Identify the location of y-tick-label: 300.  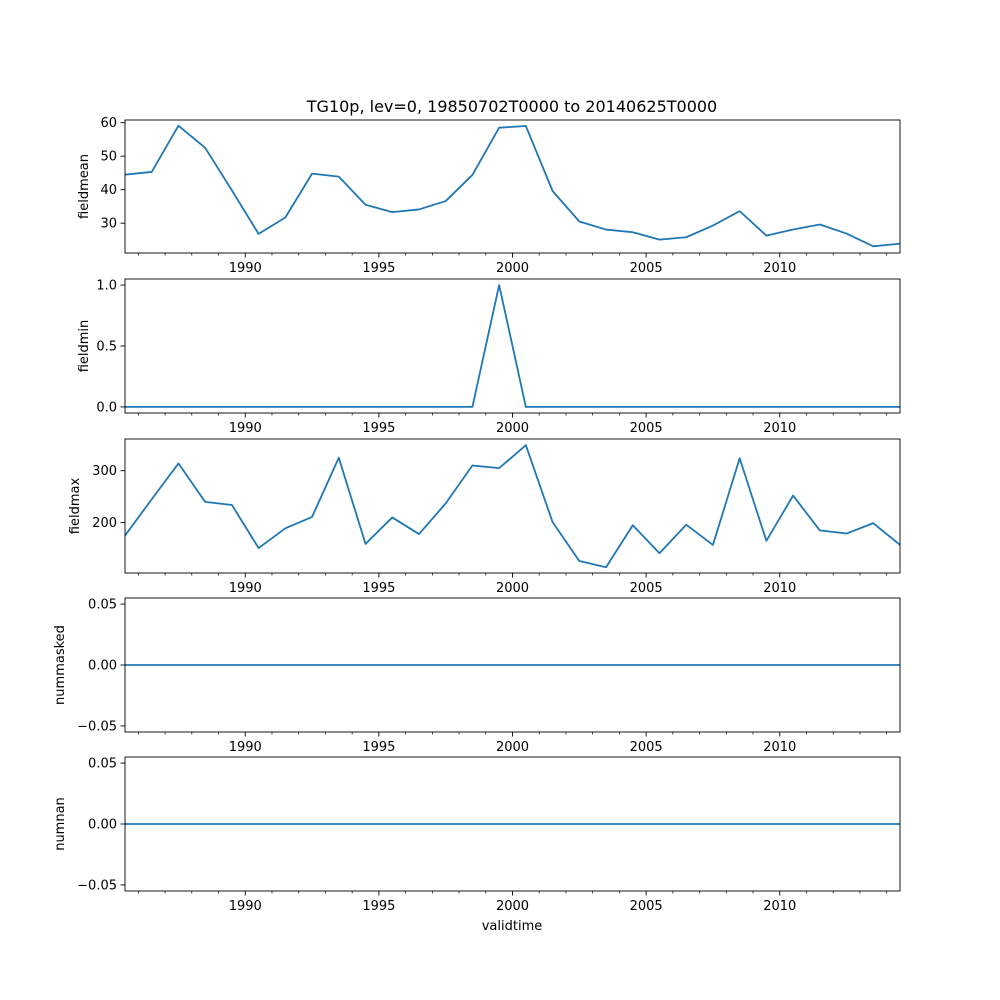
(104, 471).